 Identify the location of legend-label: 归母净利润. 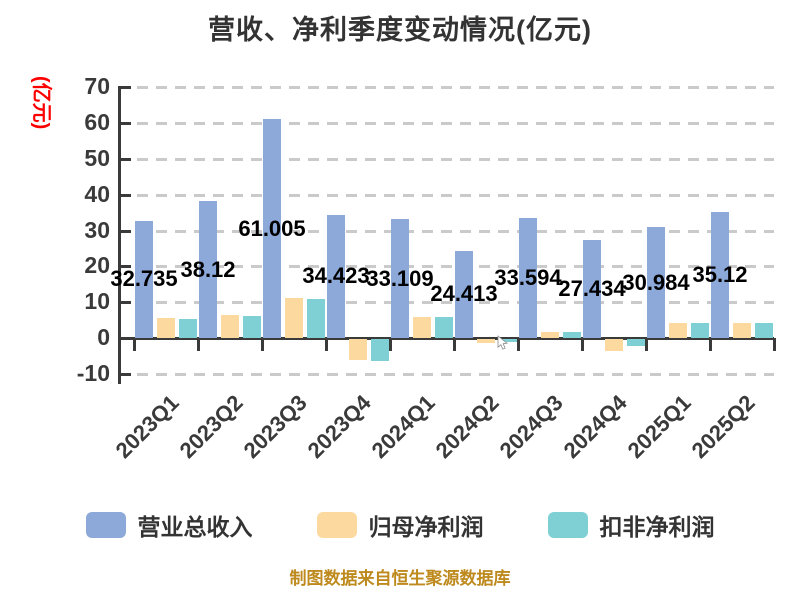
(426, 527).